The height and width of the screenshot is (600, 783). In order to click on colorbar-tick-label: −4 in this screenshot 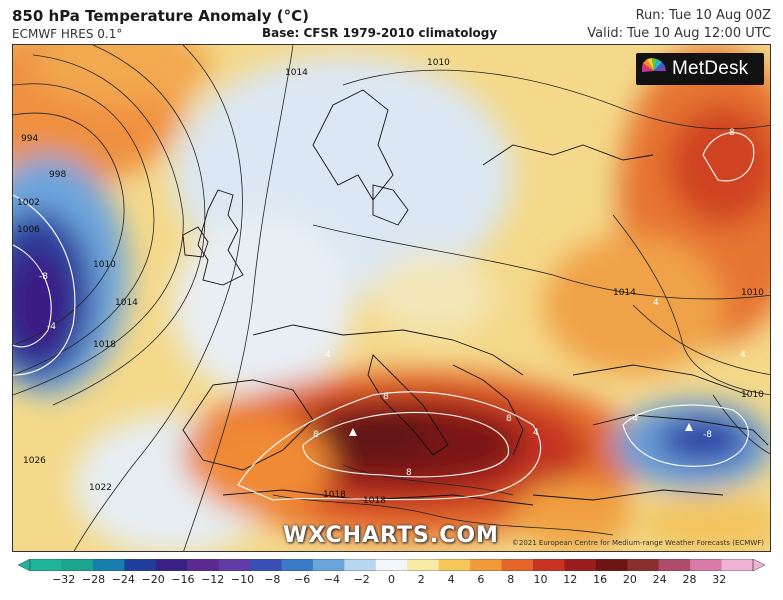, I will do `click(331, 579)`.